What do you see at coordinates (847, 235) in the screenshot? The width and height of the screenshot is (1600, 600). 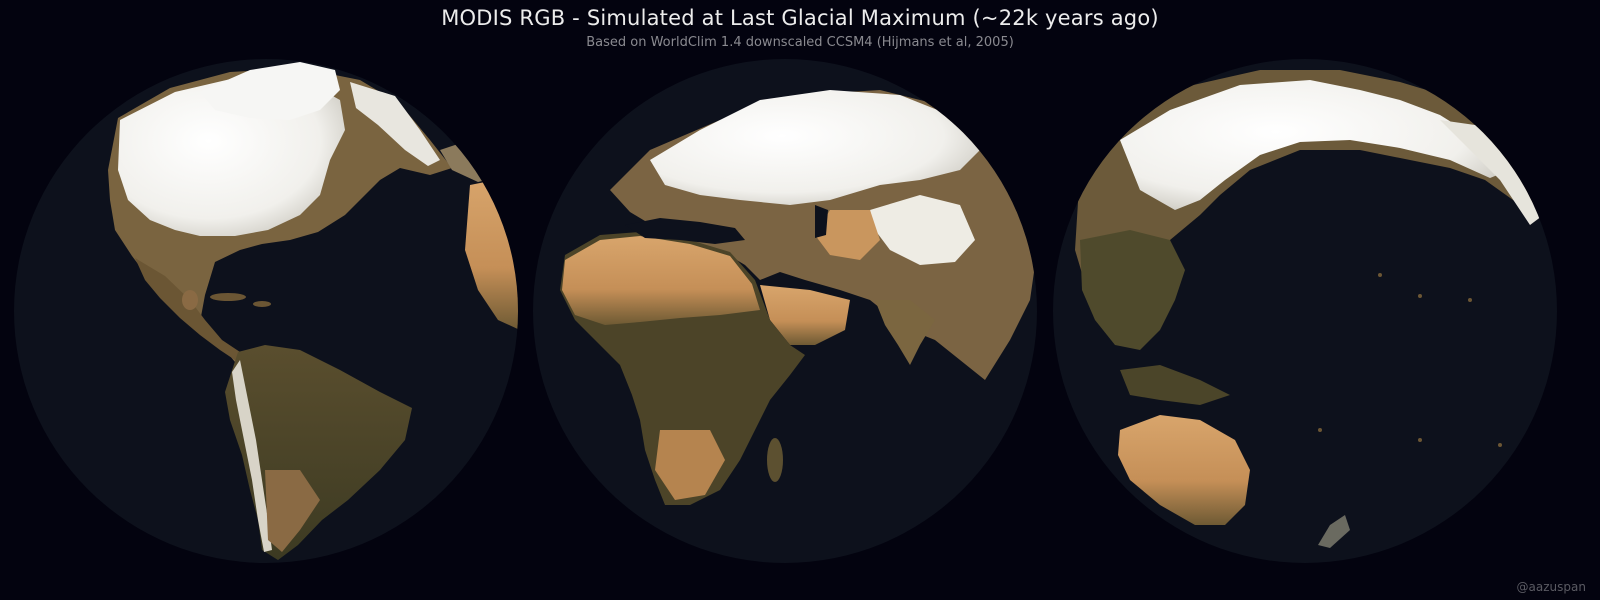 I see `asian-steppe-desert` at bounding box center [847, 235].